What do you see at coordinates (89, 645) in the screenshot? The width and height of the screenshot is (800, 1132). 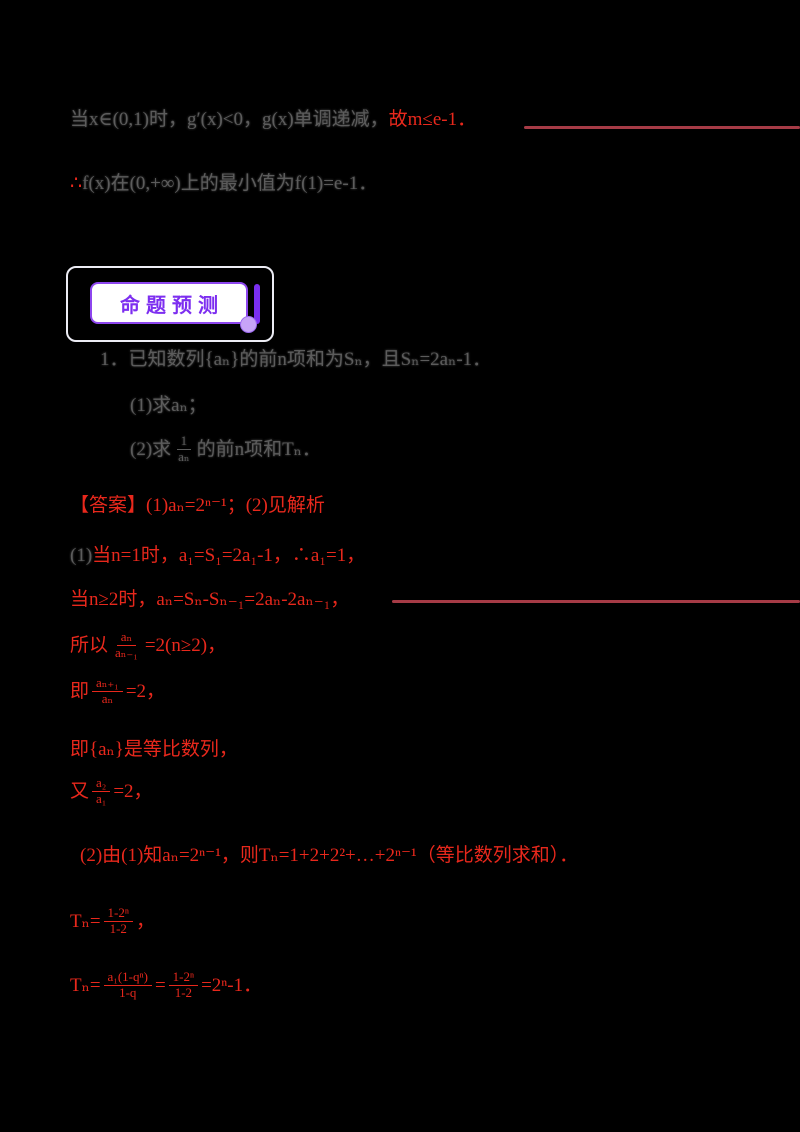 I see `text-segment: 所以` at bounding box center [89, 645].